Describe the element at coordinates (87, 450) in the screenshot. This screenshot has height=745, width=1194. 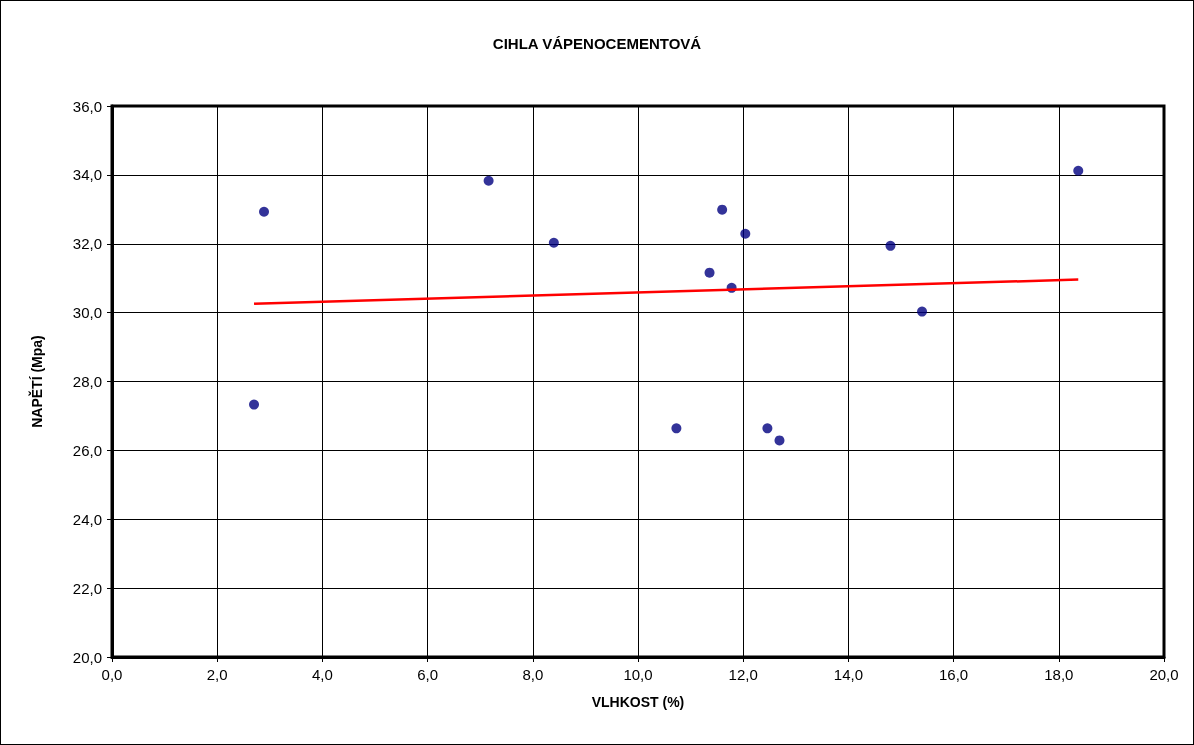
I see `y-tick-label: 26,0` at that location.